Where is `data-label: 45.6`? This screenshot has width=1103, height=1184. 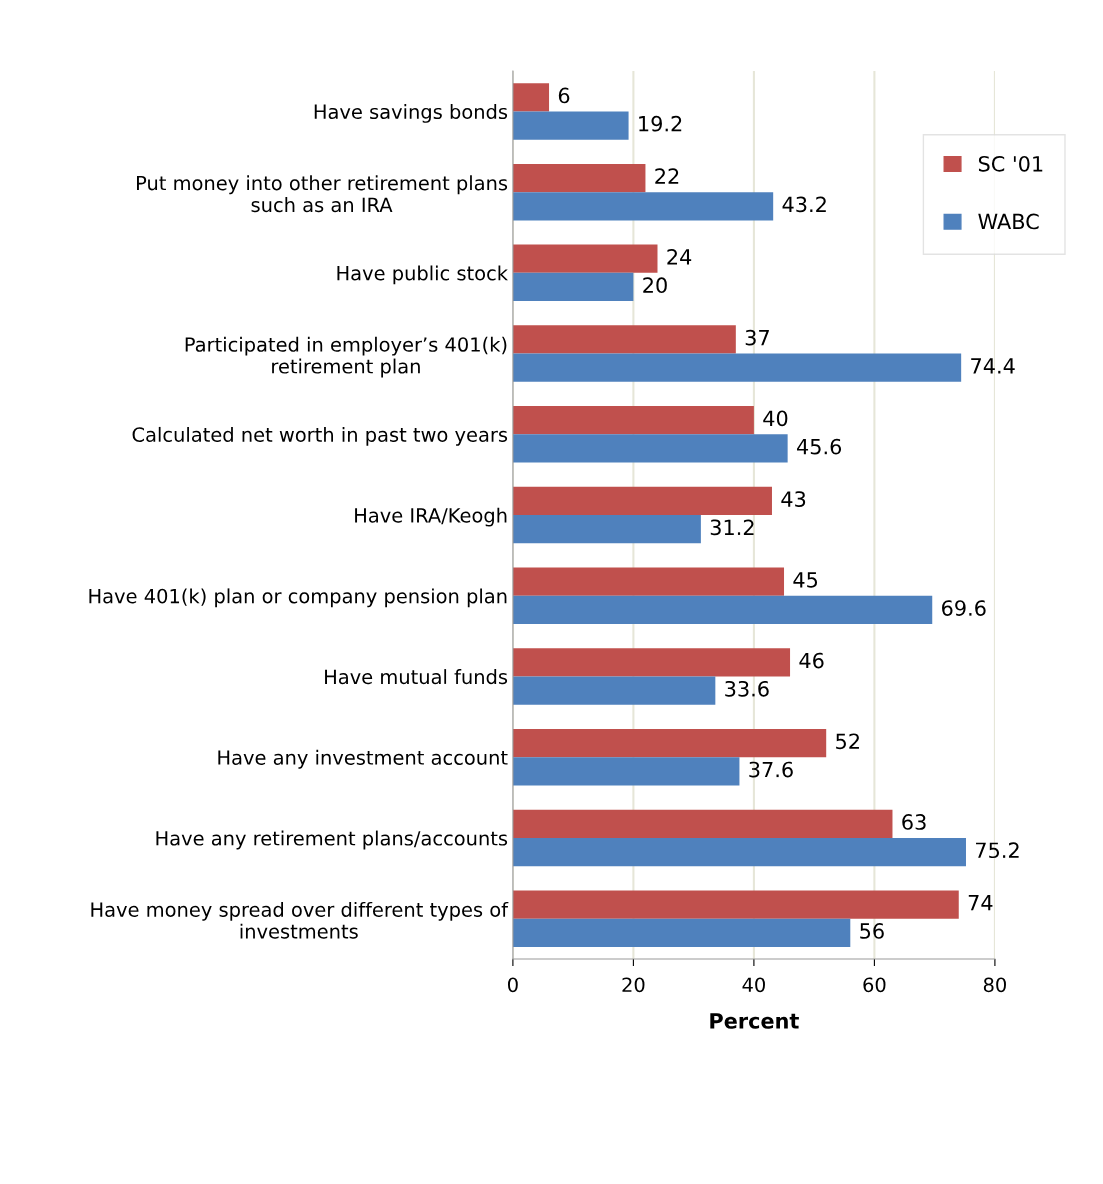
data-label: 45.6 is located at coordinates (819, 446).